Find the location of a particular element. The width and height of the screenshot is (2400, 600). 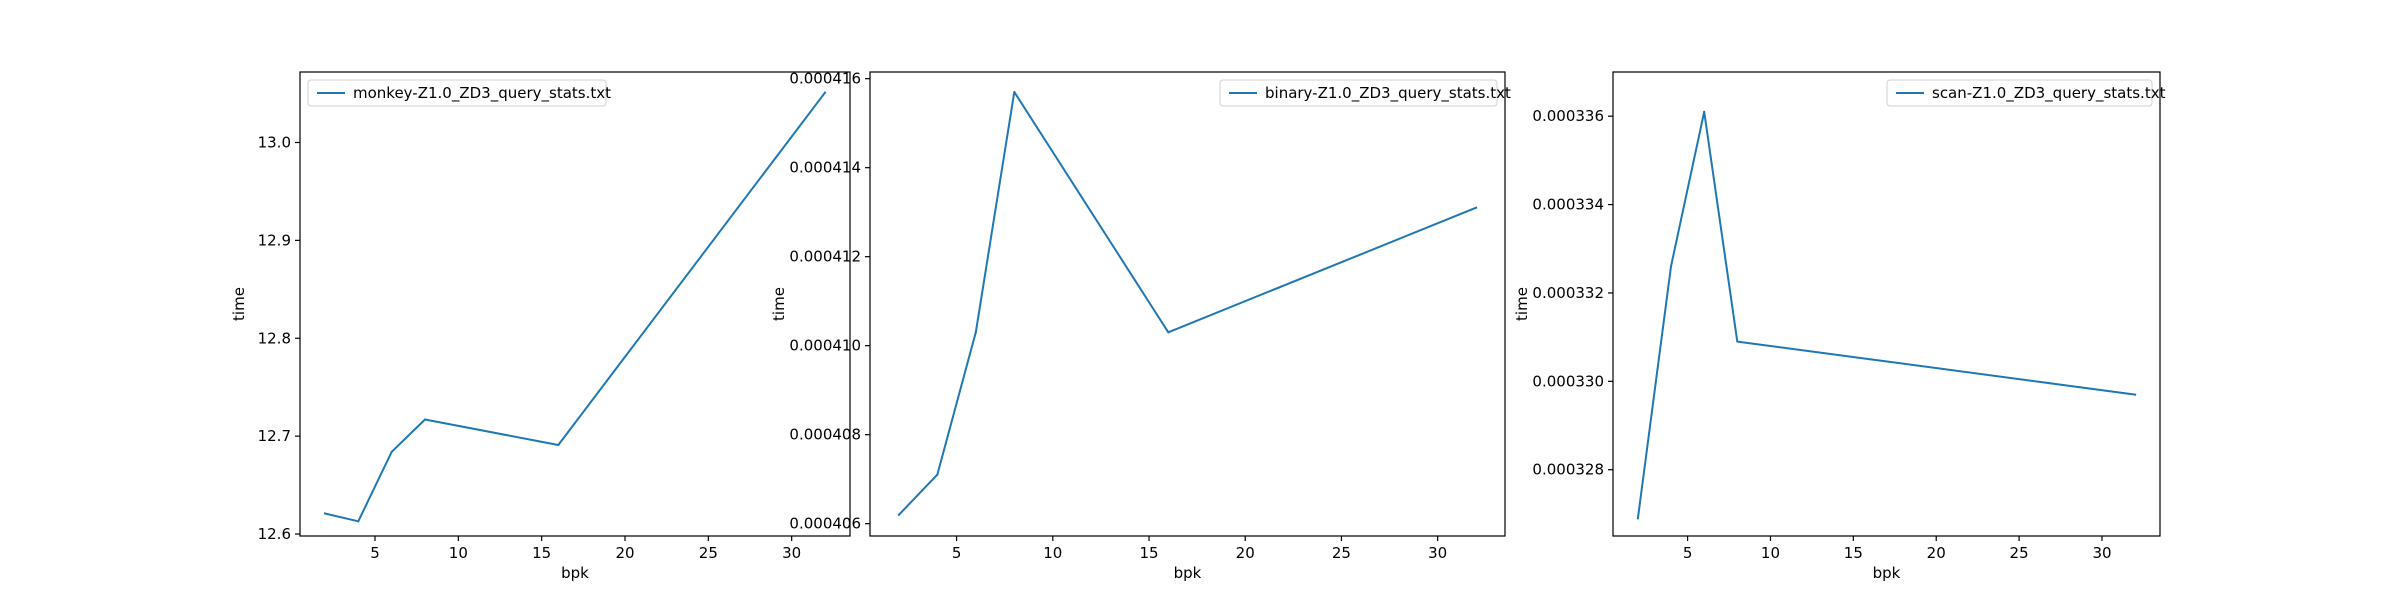

y-tick-label: 12.7 is located at coordinates (274, 436).